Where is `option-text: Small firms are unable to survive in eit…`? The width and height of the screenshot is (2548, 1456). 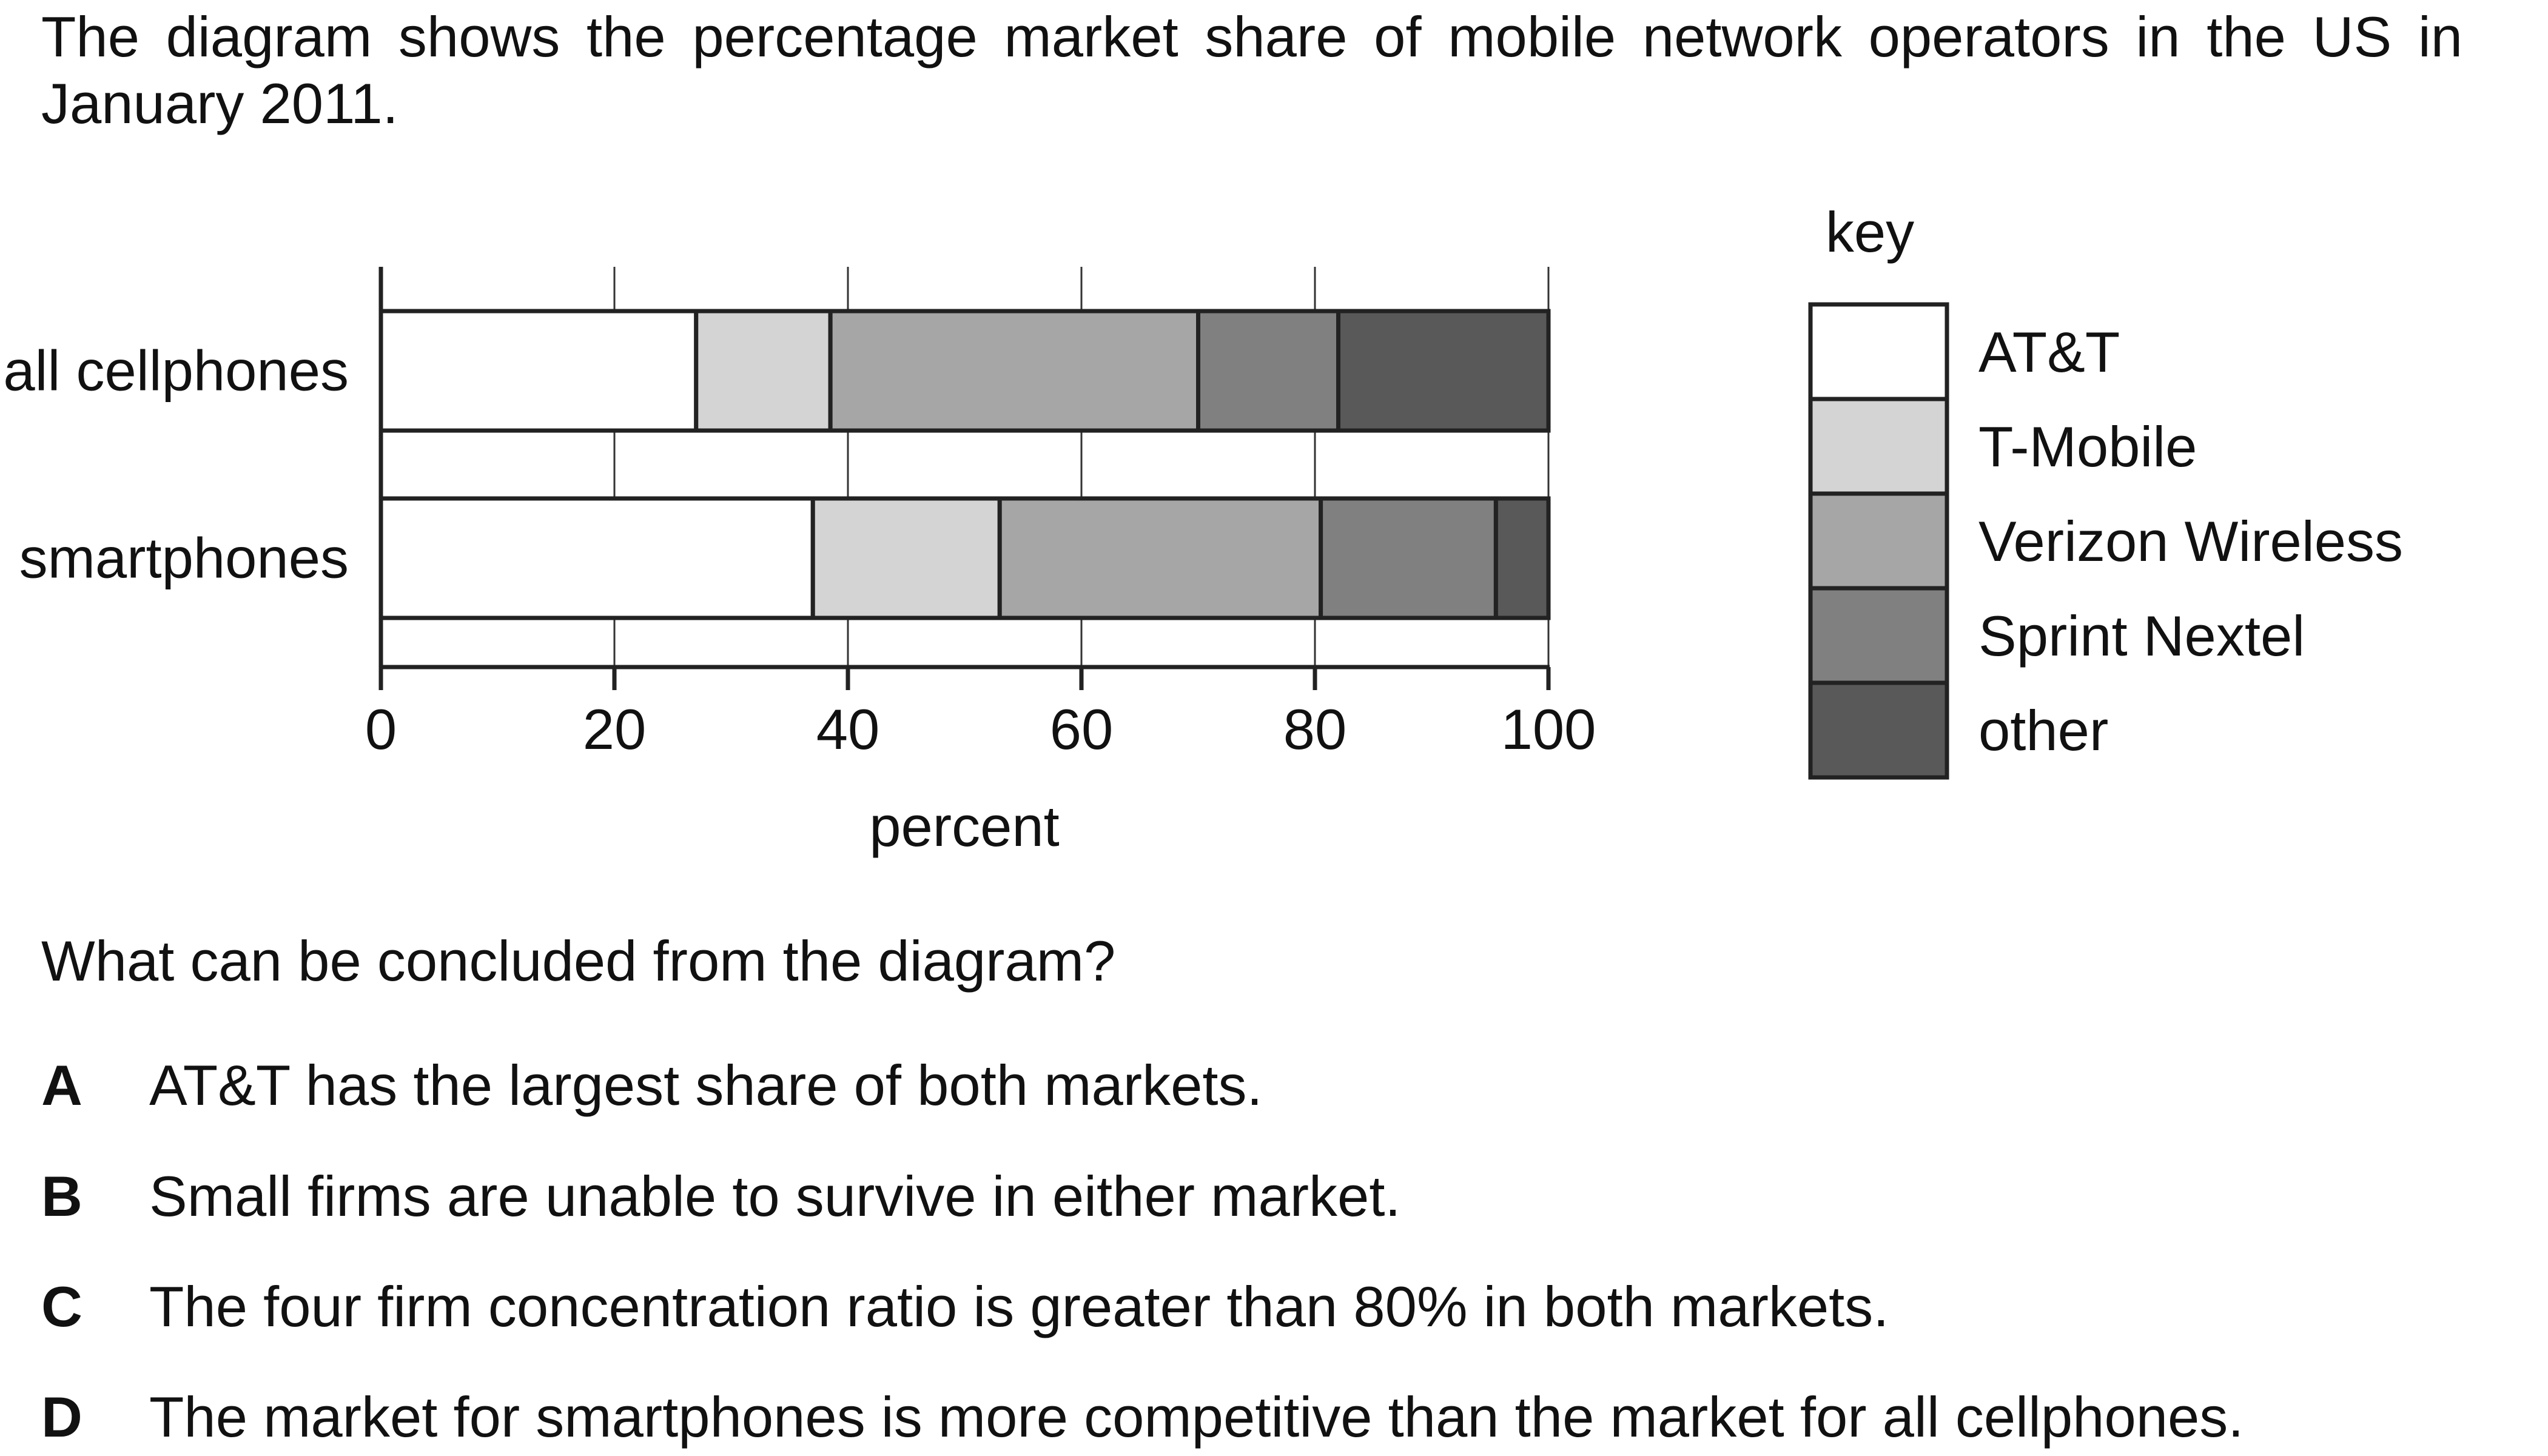
option-text: Small firms are unable to survive in eit… is located at coordinates (775, 1196).